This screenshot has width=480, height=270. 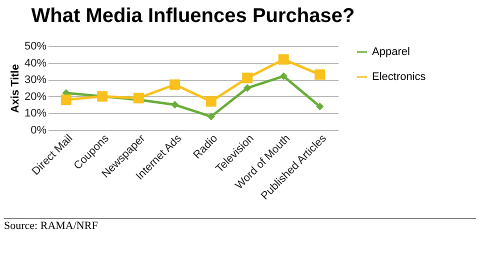 I want to click on chart-title: What Media Influences Purchase?, so click(x=193, y=16).